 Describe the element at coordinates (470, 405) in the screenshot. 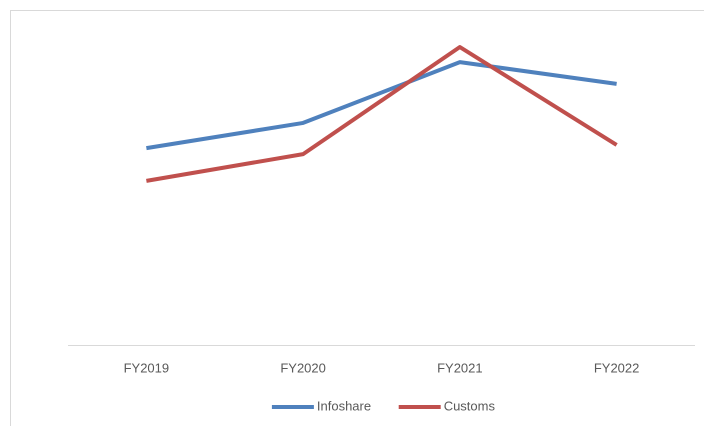

I see `legend-label: Customs` at that location.